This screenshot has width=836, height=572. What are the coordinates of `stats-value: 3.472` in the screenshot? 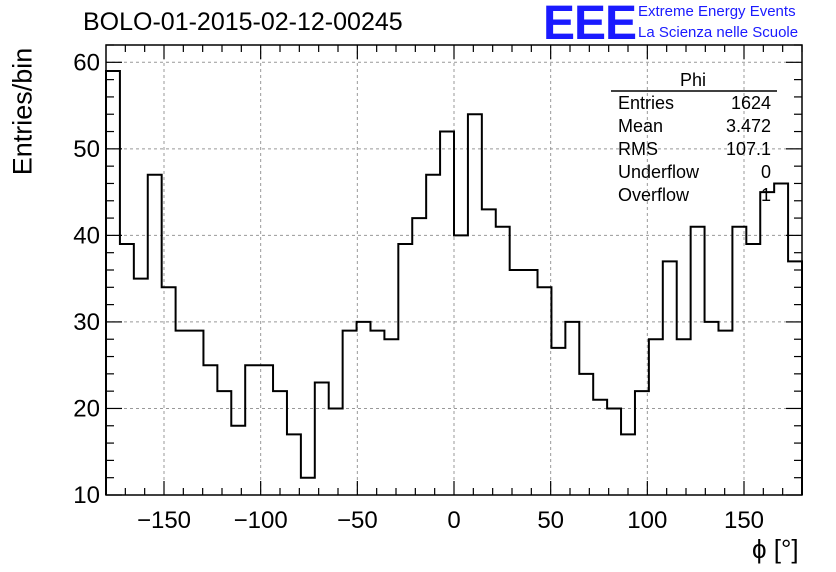 It's located at (748, 126).